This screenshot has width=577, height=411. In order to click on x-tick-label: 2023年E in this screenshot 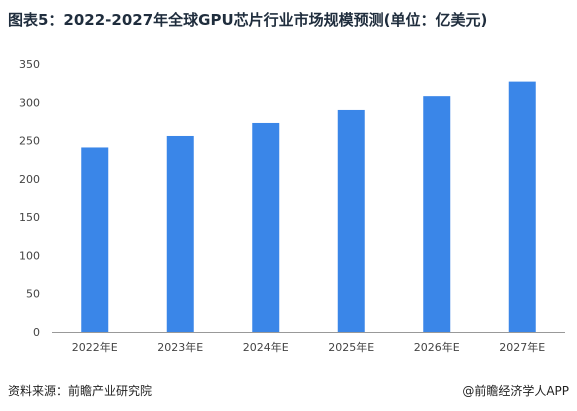, I will do `click(180, 347)`.